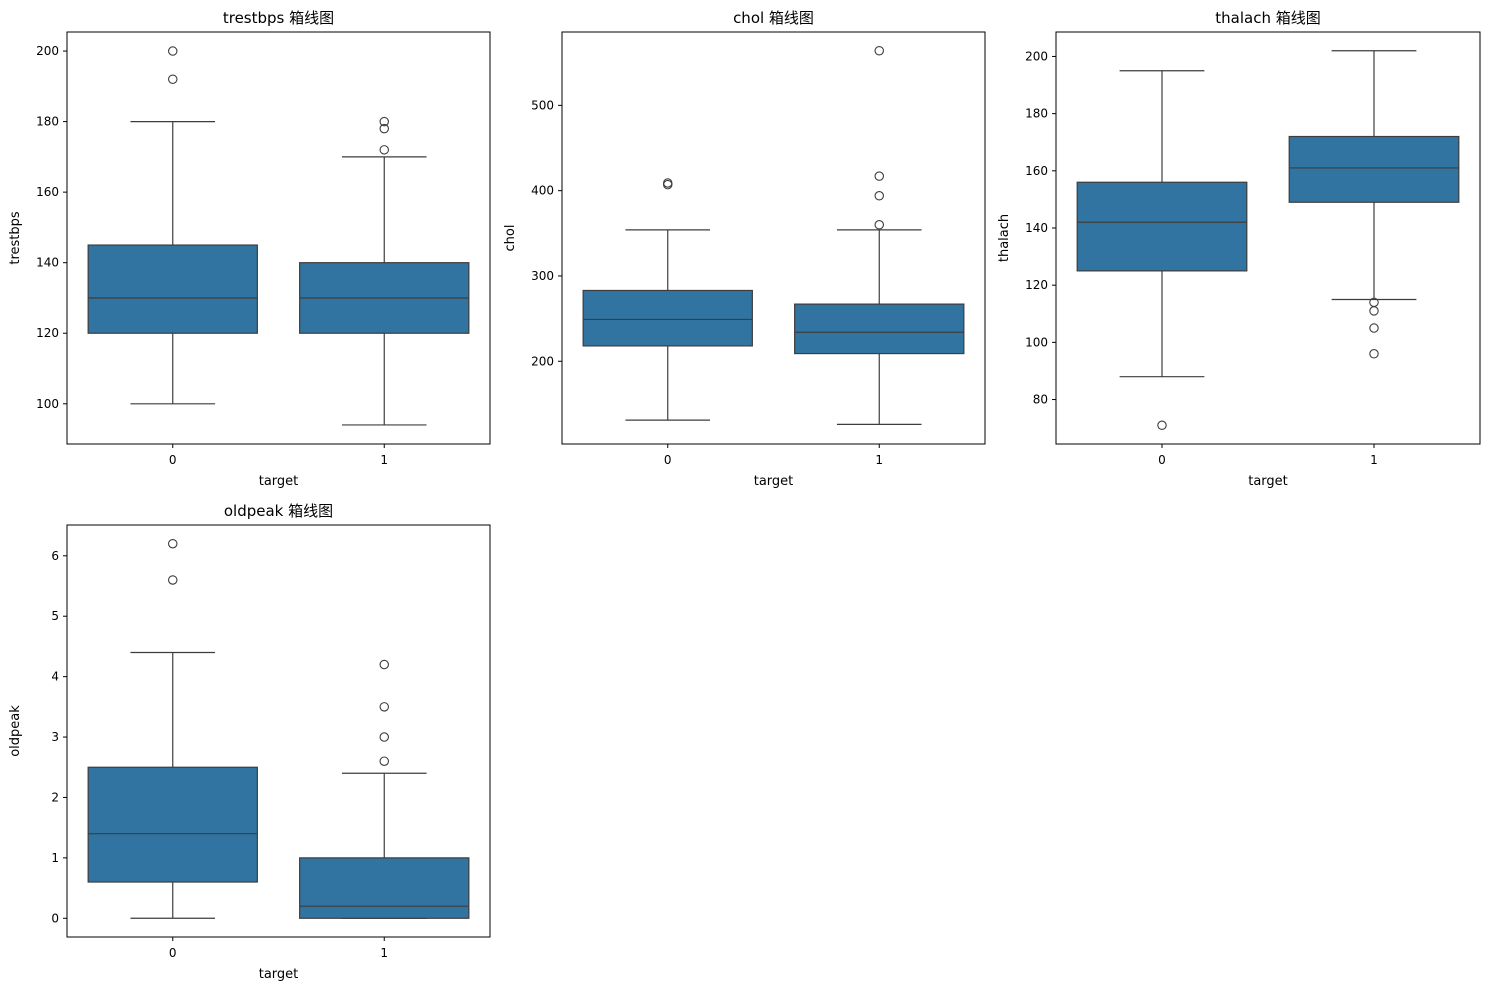 Image resolution: width=1489 pixels, height=990 pixels. I want to click on y-tick-label: 3, so click(55, 737).